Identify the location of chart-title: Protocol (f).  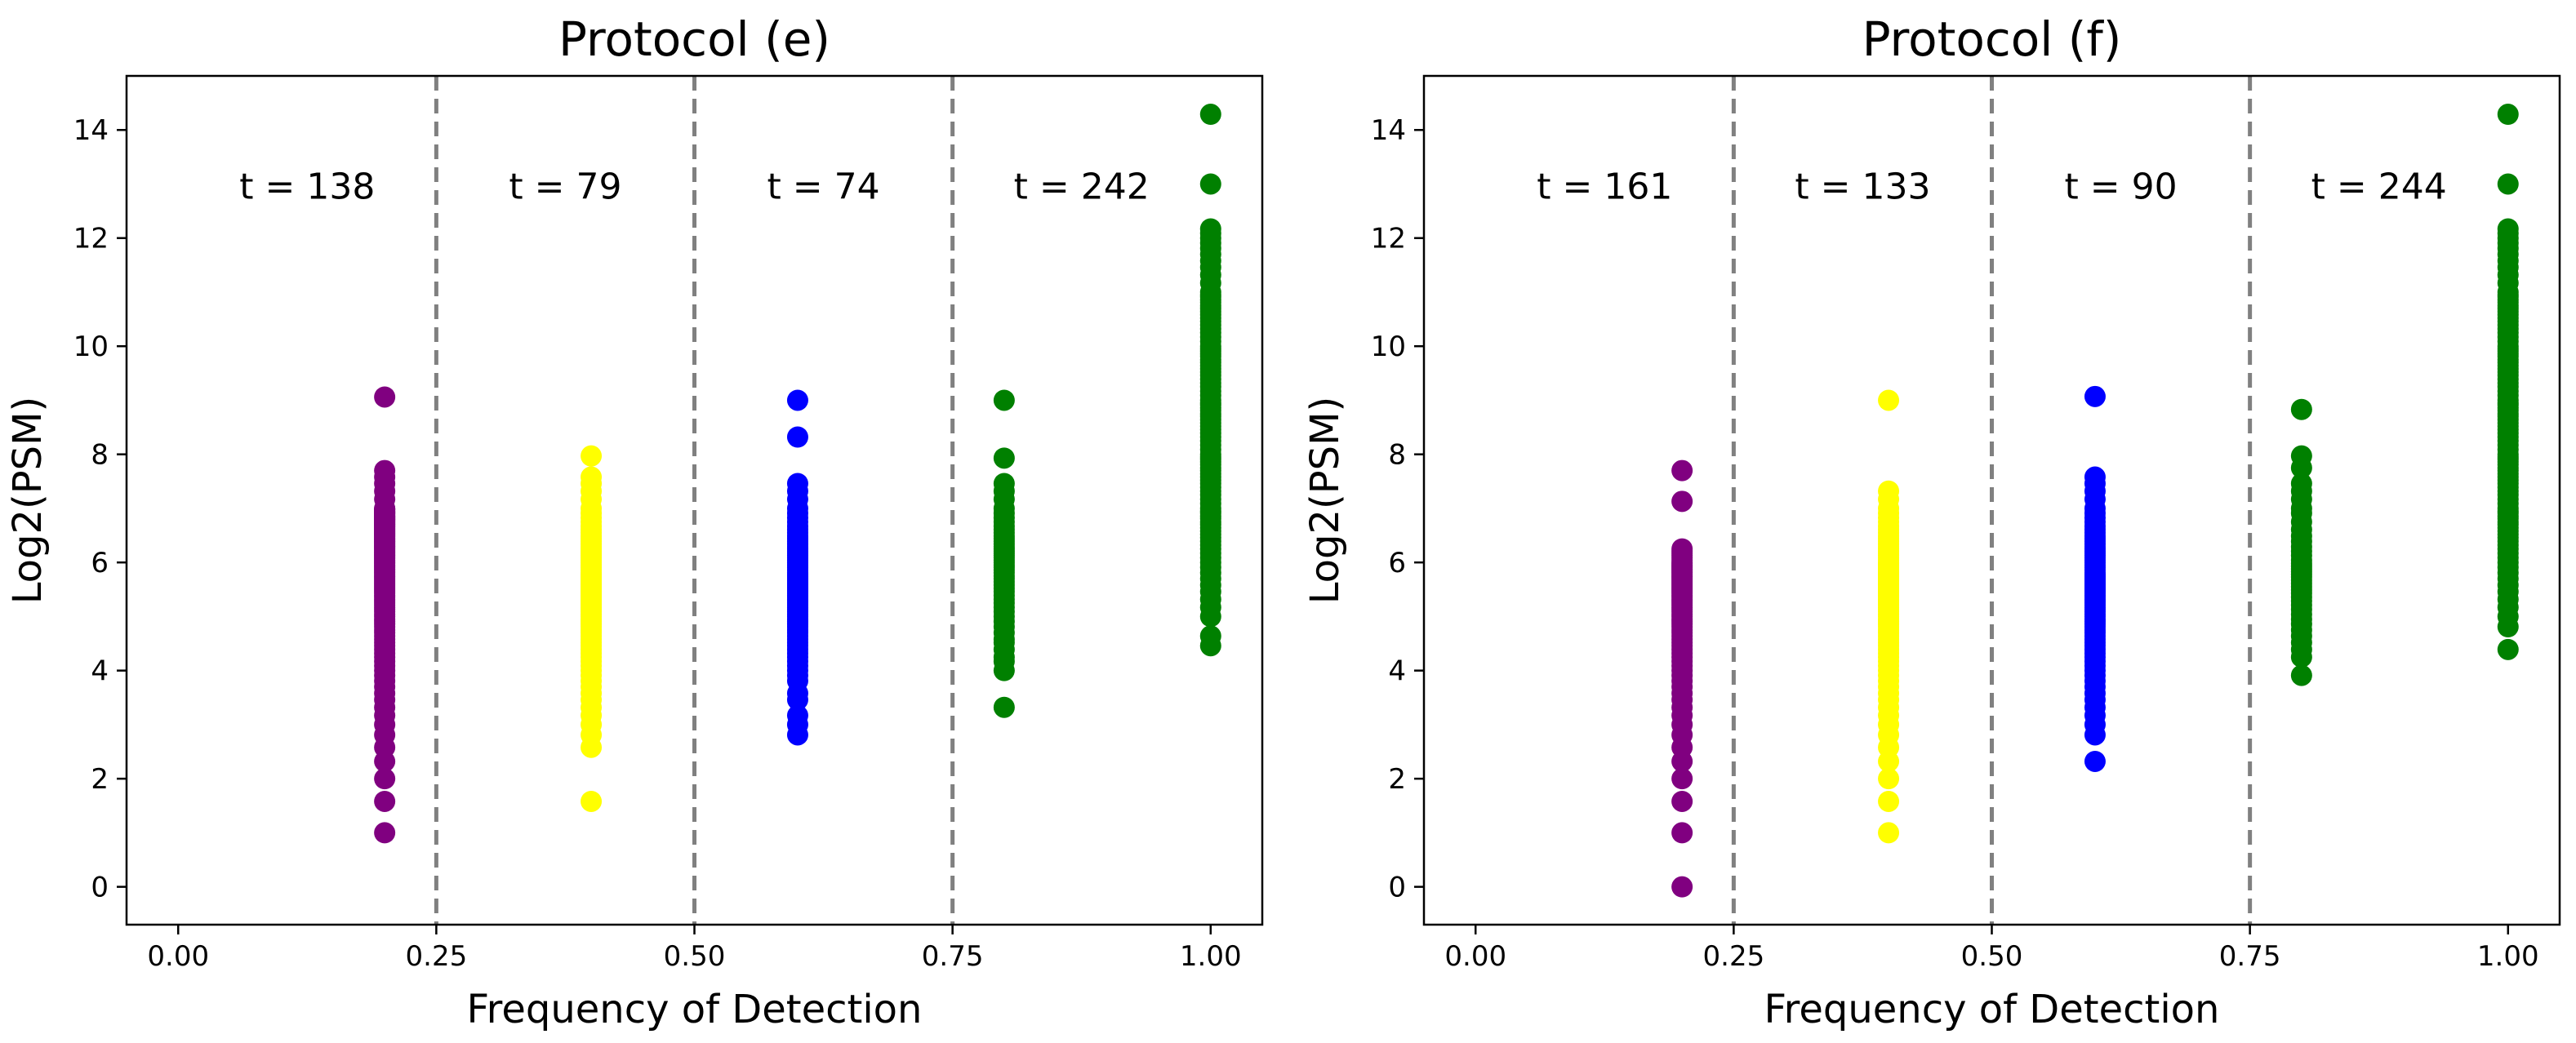
(1992, 39).